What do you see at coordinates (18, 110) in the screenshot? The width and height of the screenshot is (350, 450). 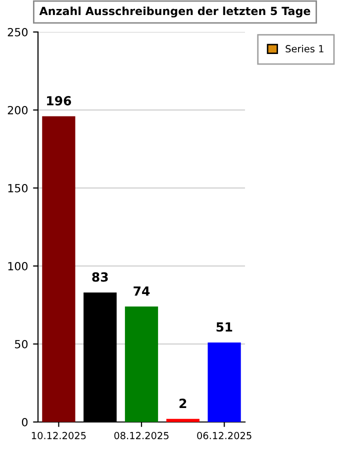 I see `y-tick-label: 200` at bounding box center [18, 110].